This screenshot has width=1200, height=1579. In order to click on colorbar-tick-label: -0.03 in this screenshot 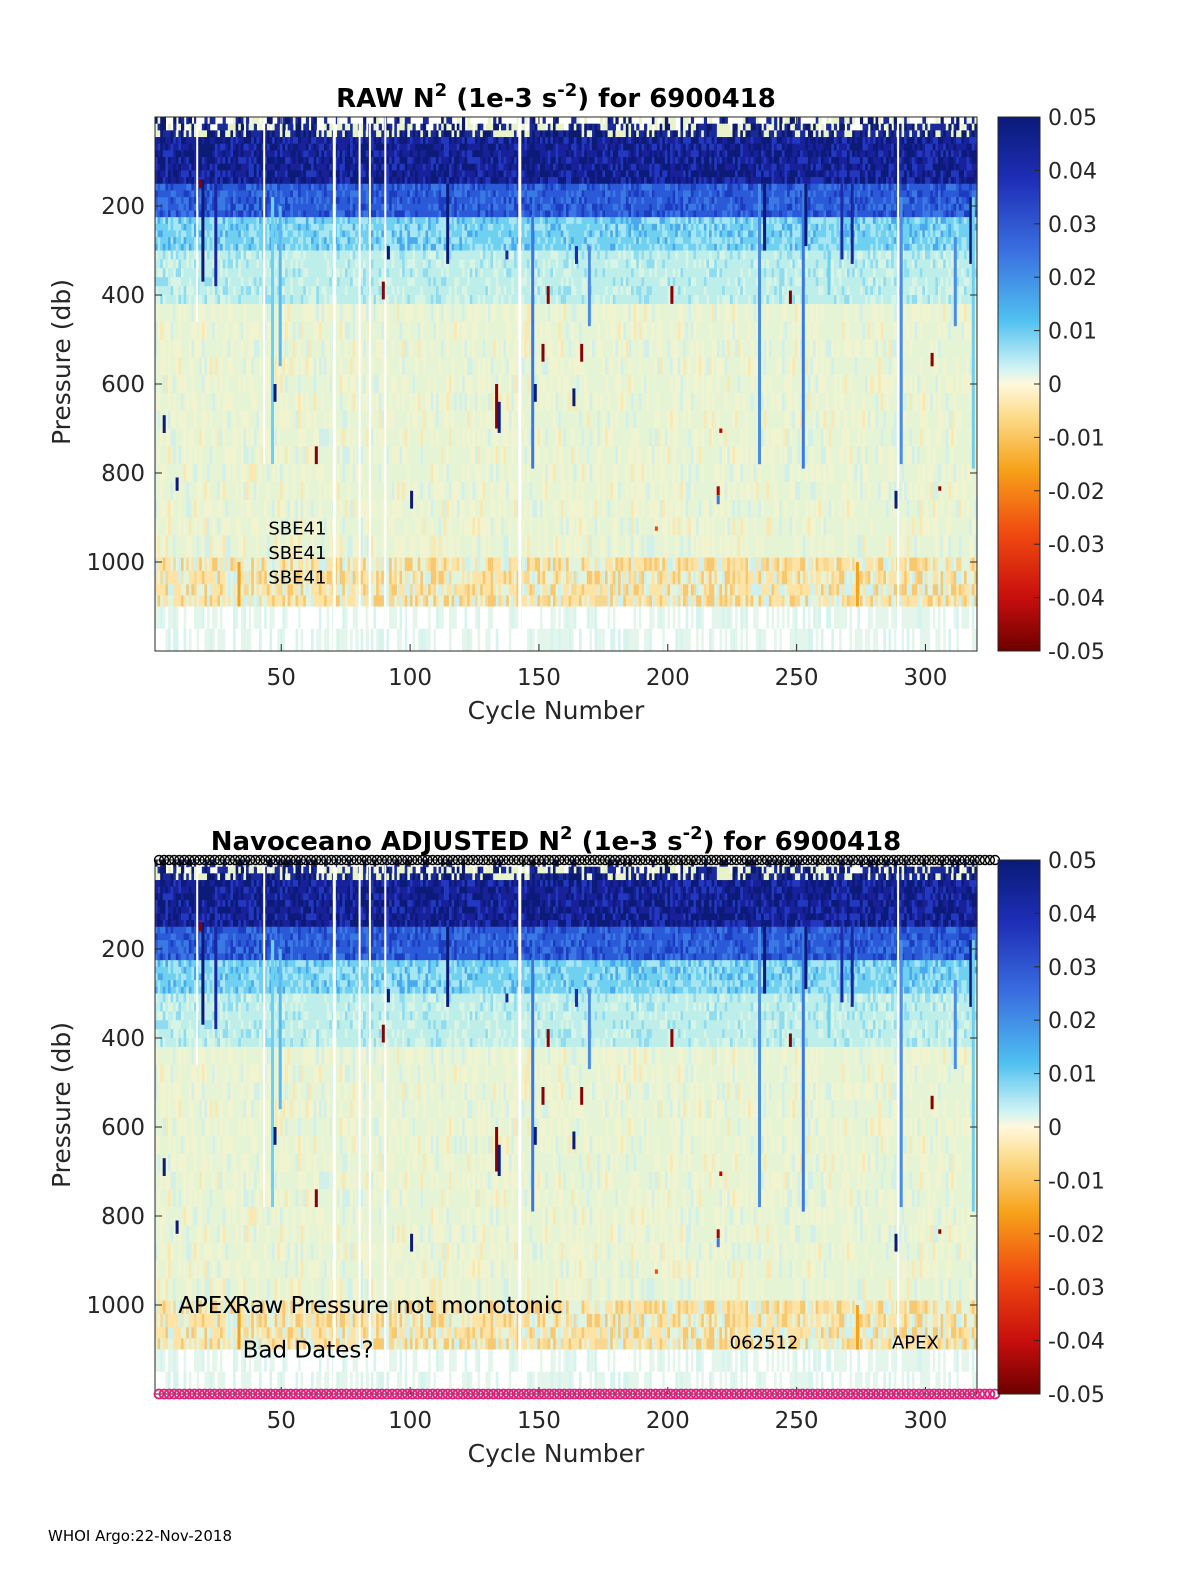, I will do `click(1076, 1288)`.